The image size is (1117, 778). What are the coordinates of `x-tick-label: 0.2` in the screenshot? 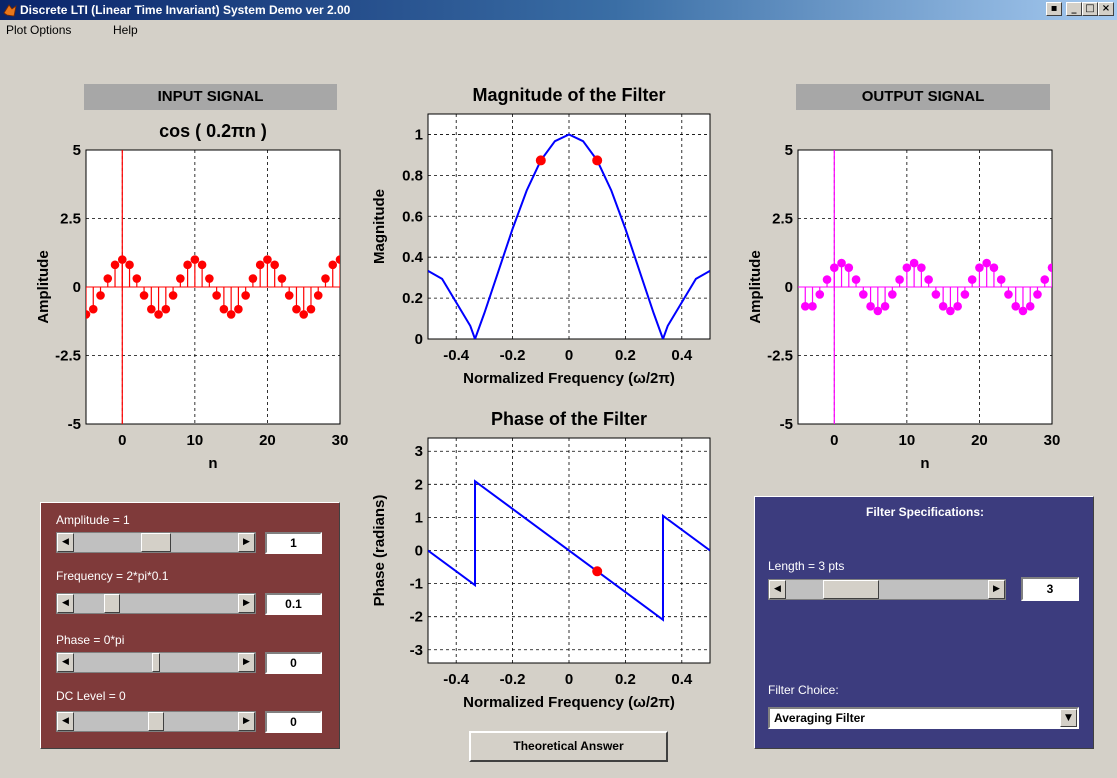 It's located at (625, 355).